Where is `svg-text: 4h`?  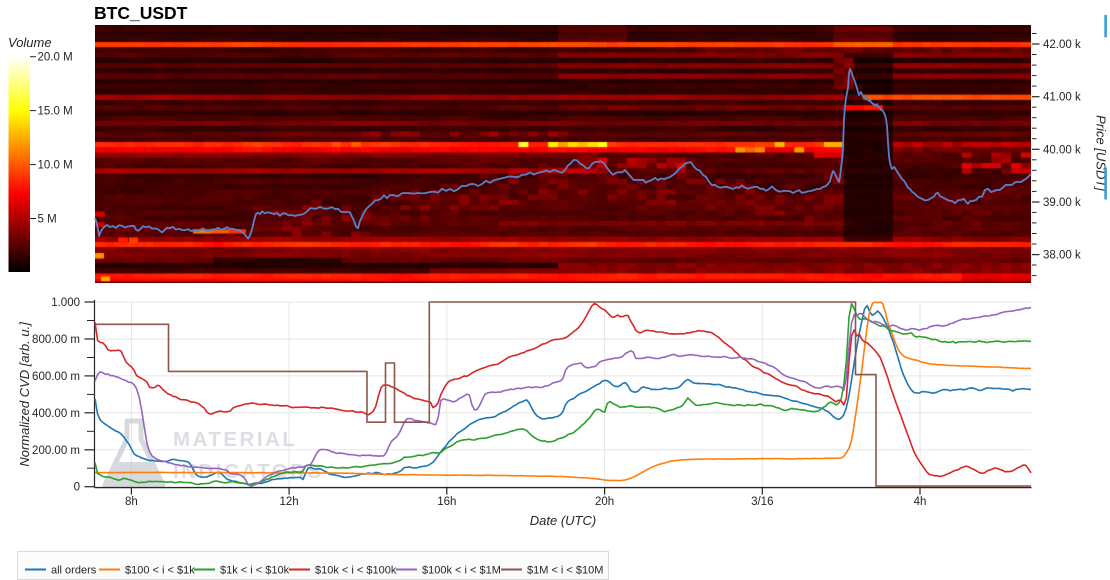
svg-text: 4h is located at coordinates (920, 502).